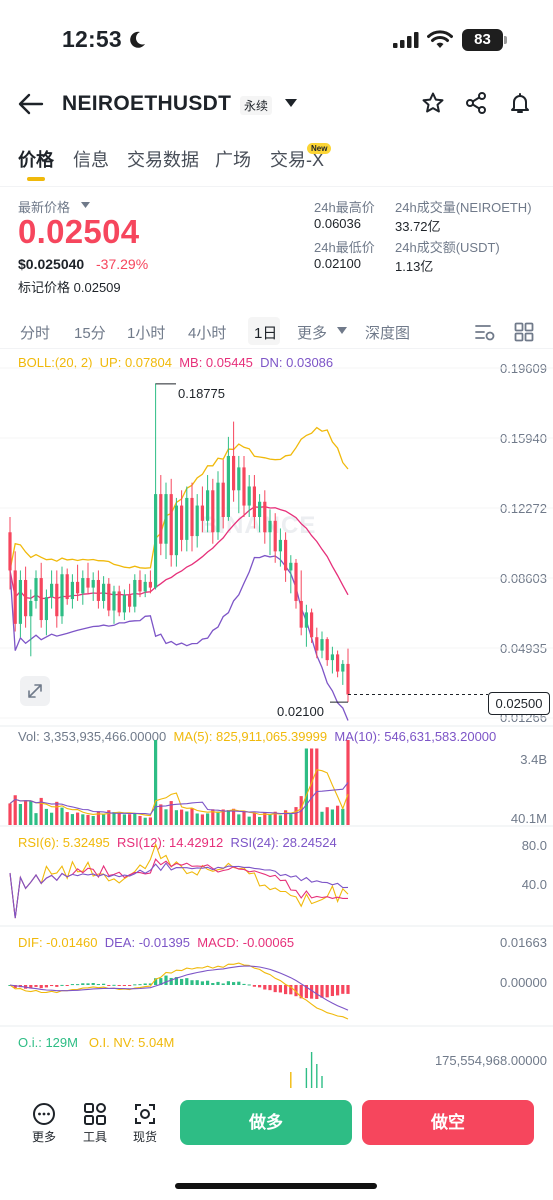 The height and width of the screenshot is (1200, 553). I want to click on vol-quote-value: 1.13亿, so click(414, 266).